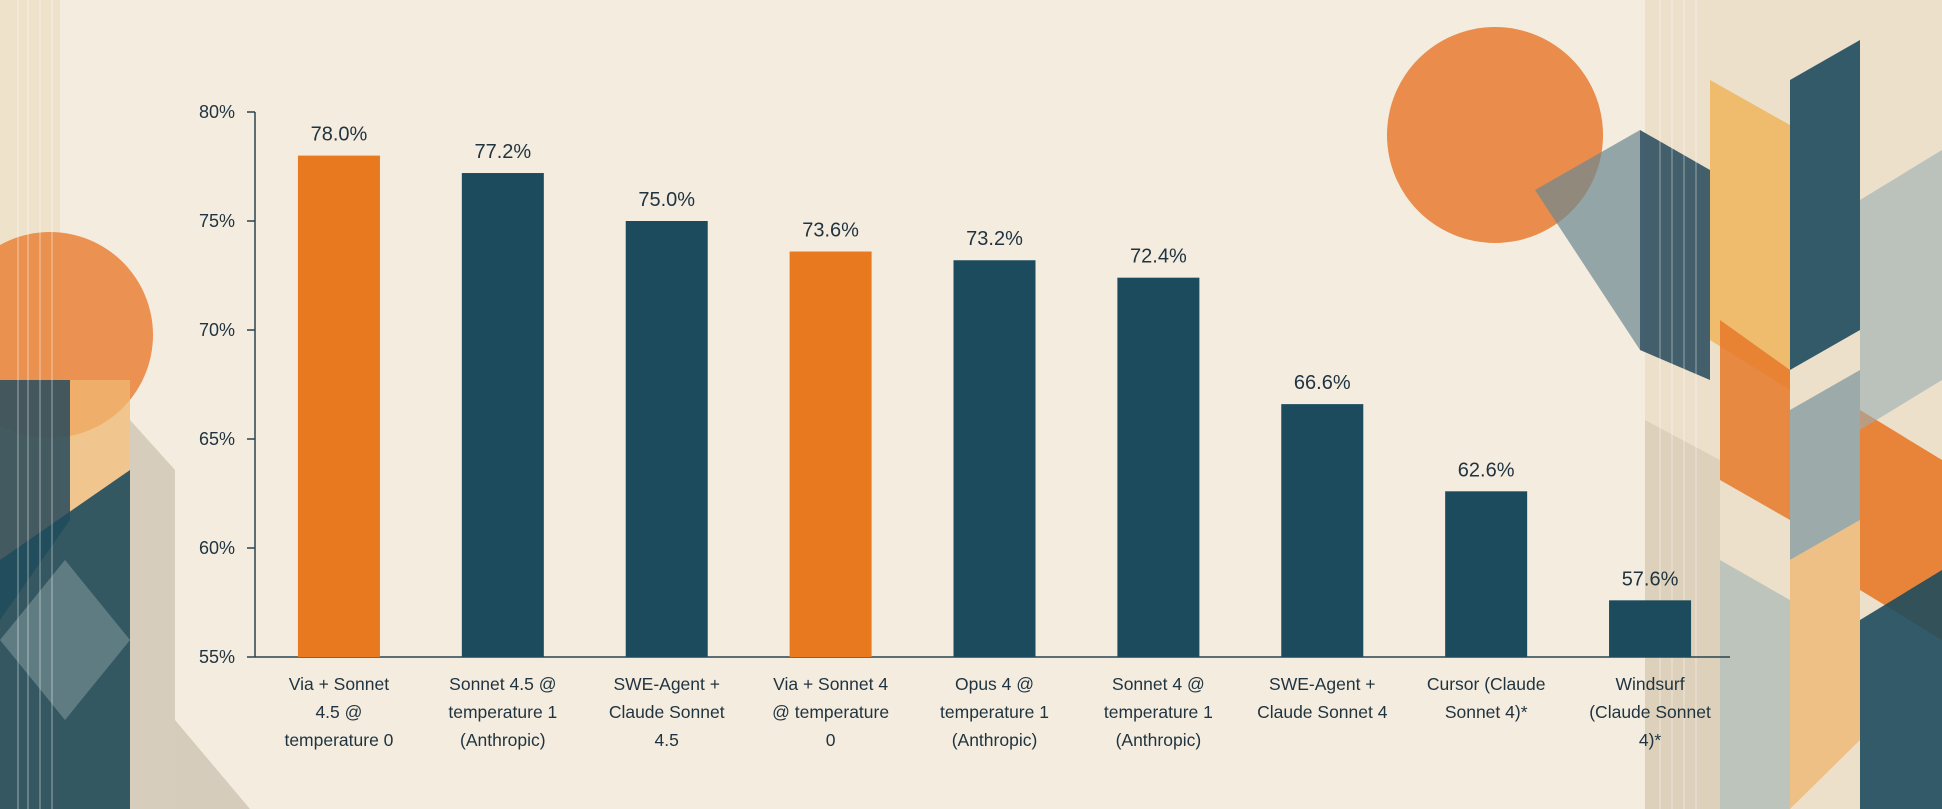  Describe the element at coordinates (502, 712) in the screenshot. I see `x-tick-label: Sonnet 4.5 @ temperature 1 (Anthropic)` at that location.